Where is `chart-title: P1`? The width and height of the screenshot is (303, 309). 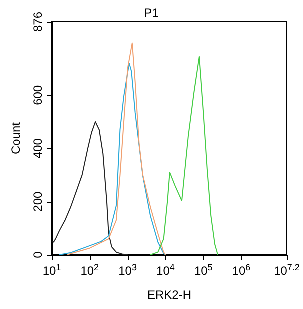 chart-title: P1 is located at coordinates (152, 13).